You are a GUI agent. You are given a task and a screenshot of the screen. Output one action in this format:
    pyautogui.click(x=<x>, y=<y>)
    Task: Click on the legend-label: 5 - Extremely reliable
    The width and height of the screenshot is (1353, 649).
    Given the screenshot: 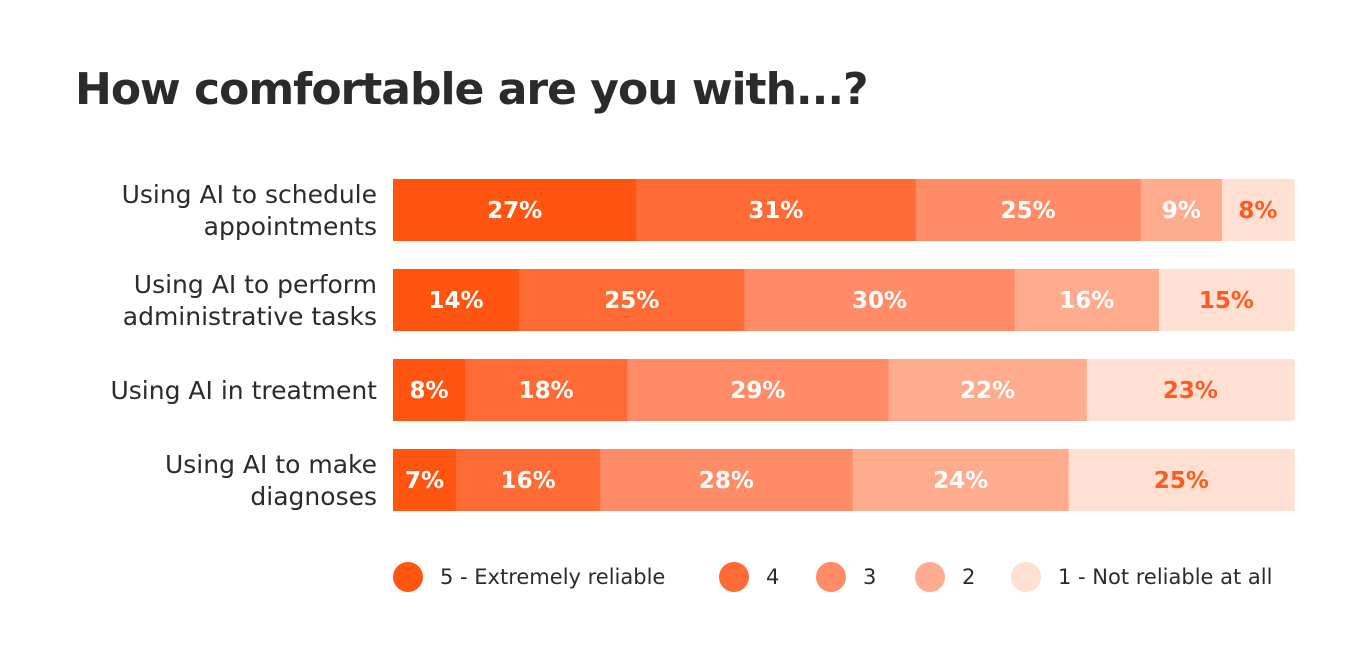 What is the action you would take?
    pyautogui.click(x=552, y=577)
    